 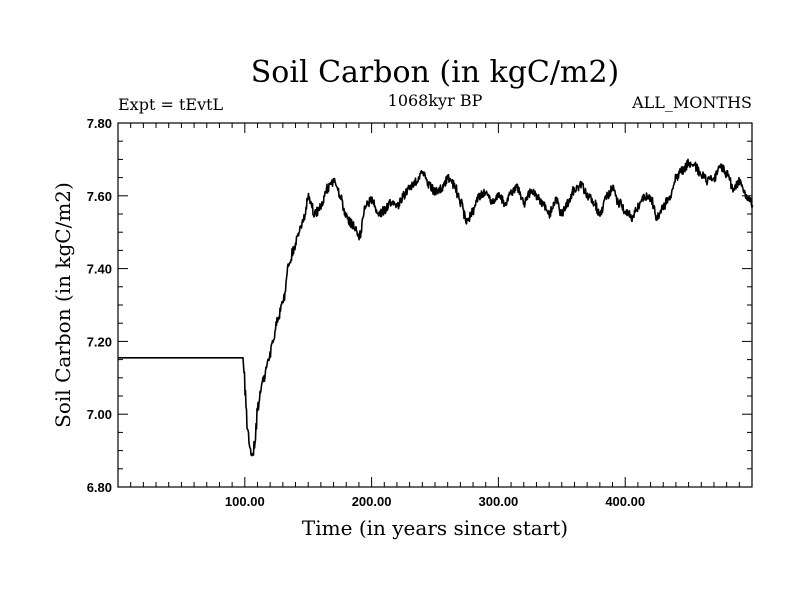 What do you see at coordinates (245, 501) in the screenshot?
I see `x-tick-label: 100.00` at bounding box center [245, 501].